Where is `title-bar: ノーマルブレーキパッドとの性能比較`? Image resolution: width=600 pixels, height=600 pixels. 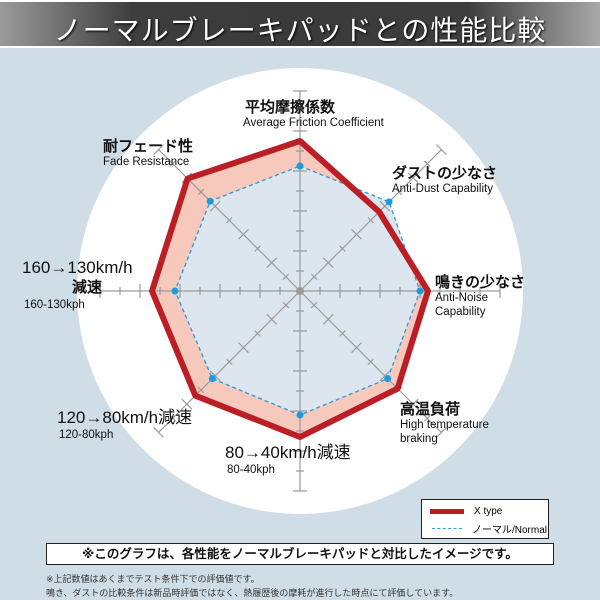
title-bar: ノーマルブレーキパッドとの性能比較 is located at coordinates (300, 24).